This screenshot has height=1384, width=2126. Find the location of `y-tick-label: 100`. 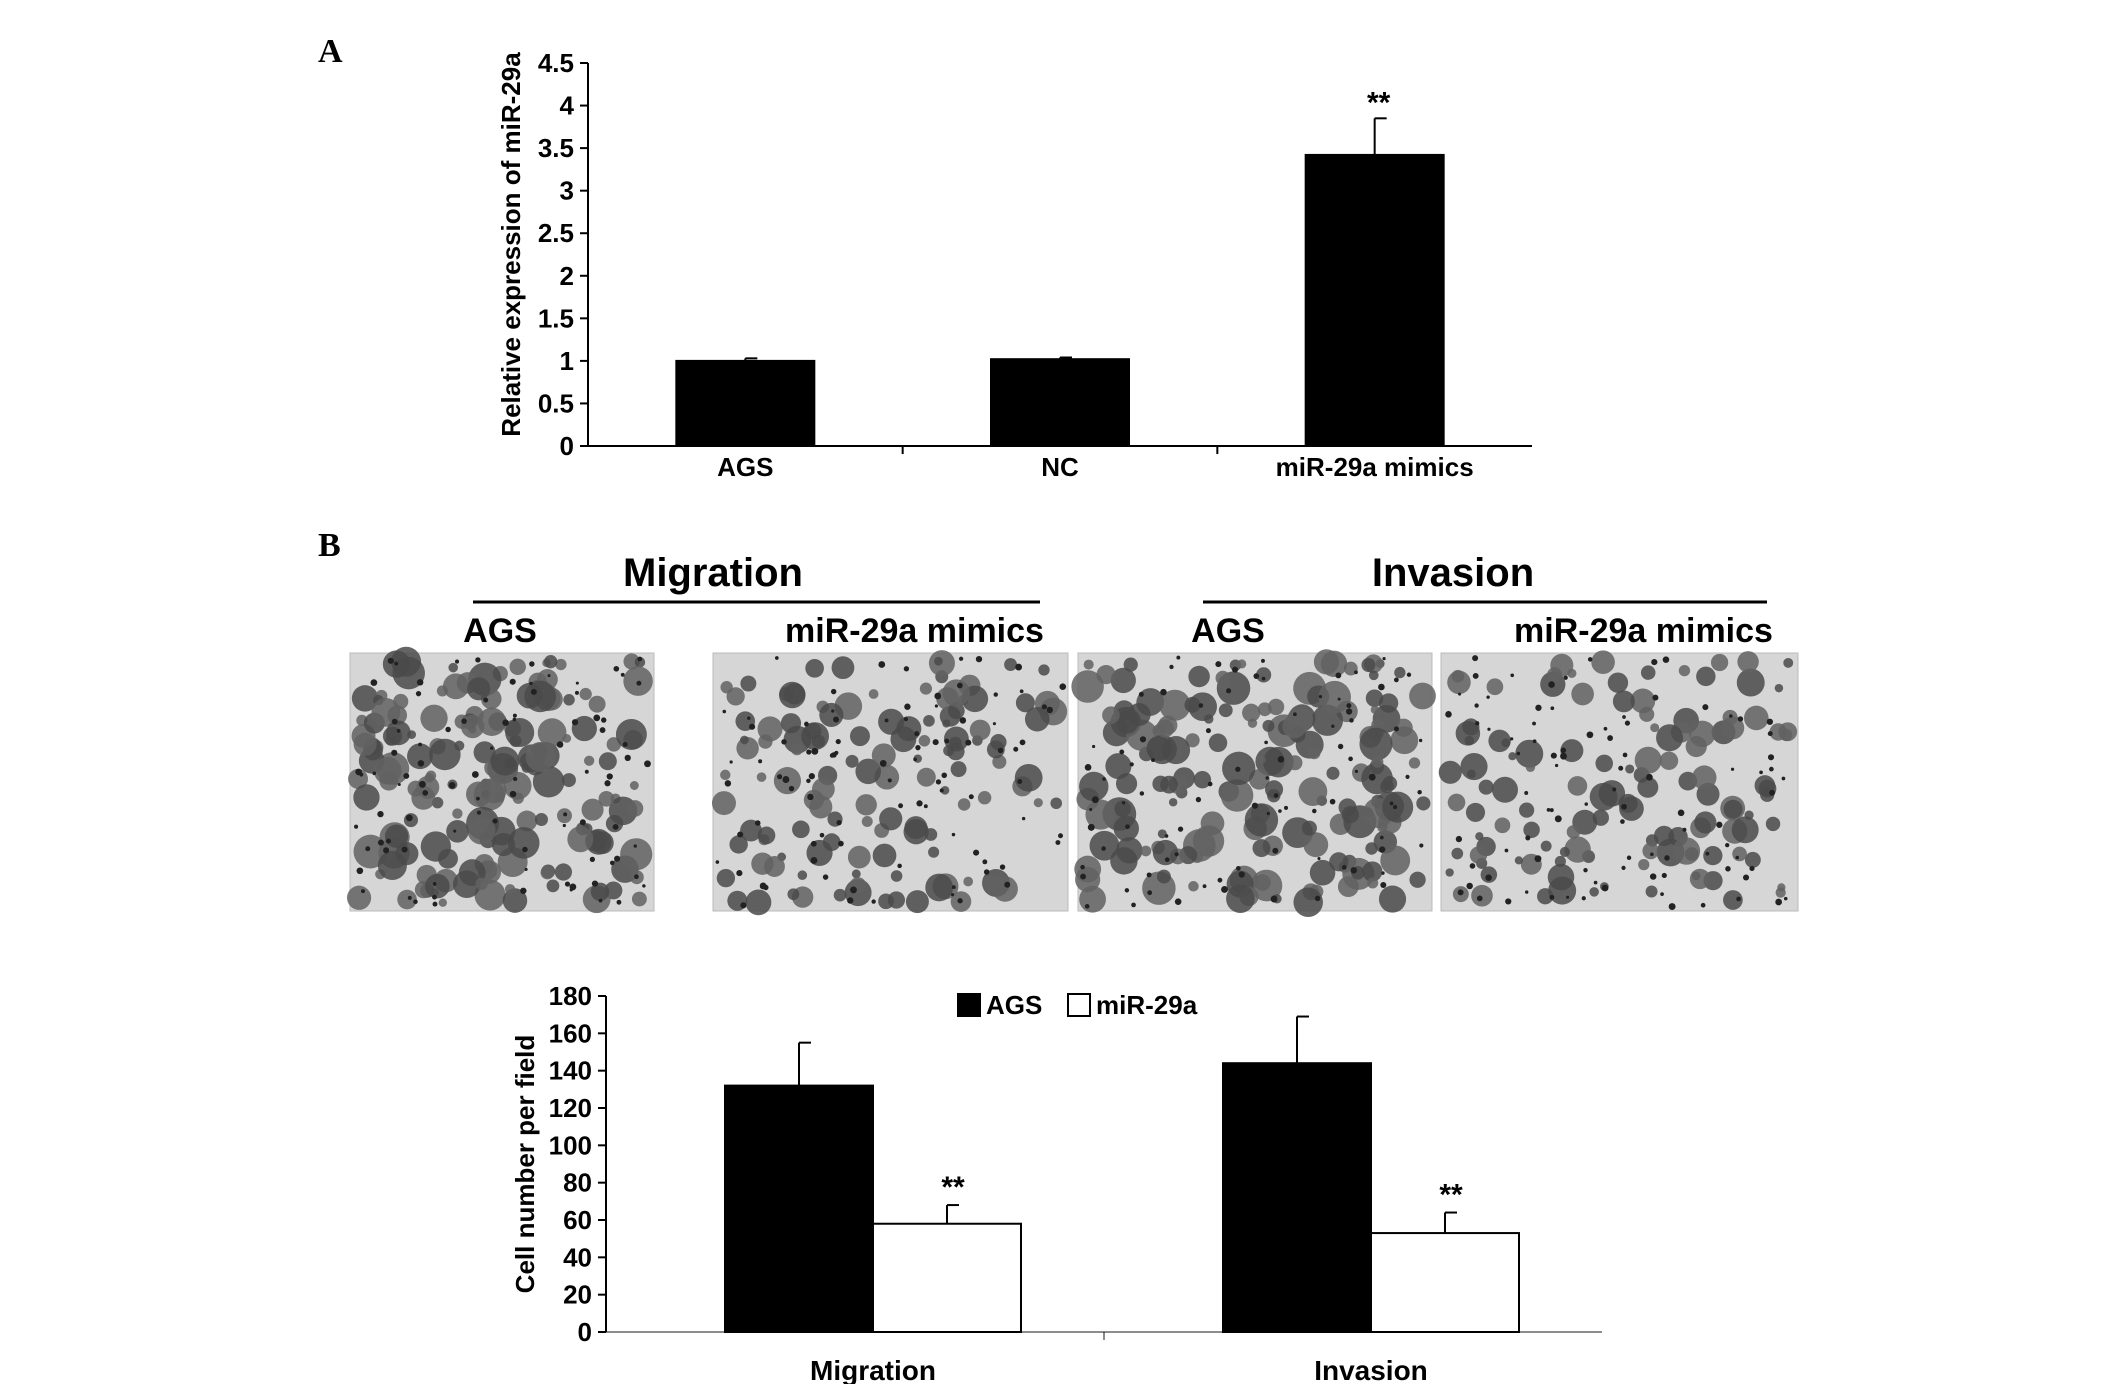

y-tick-label: 100 is located at coordinates (570, 1145).